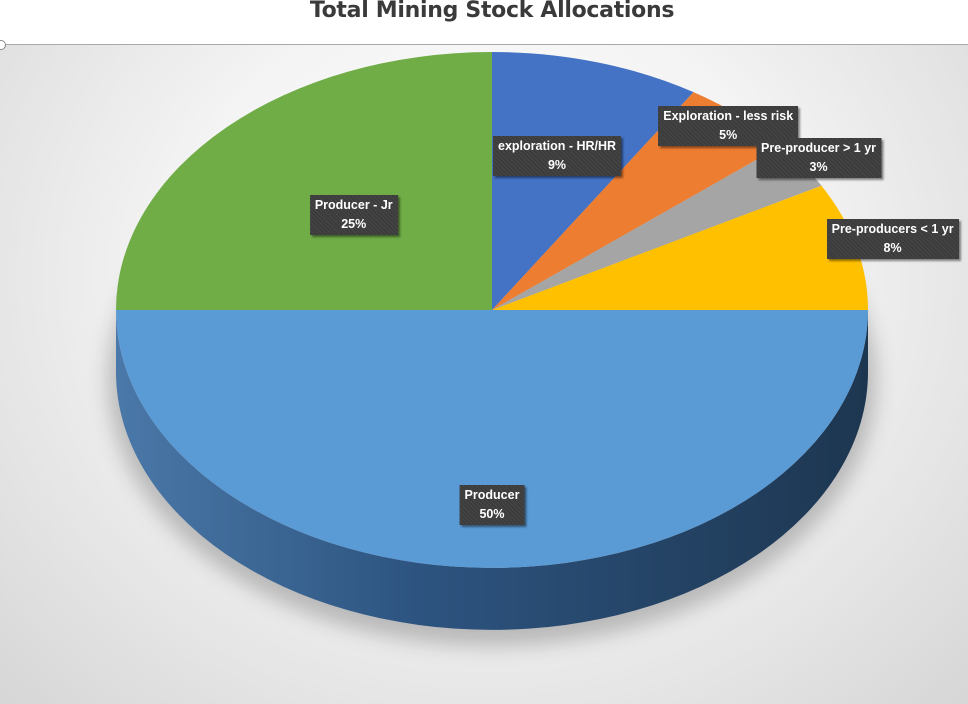 Image resolution: width=968 pixels, height=704 pixels. Describe the element at coordinates (492, 494) in the screenshot. I see `data-label-name: Producer` at that location.